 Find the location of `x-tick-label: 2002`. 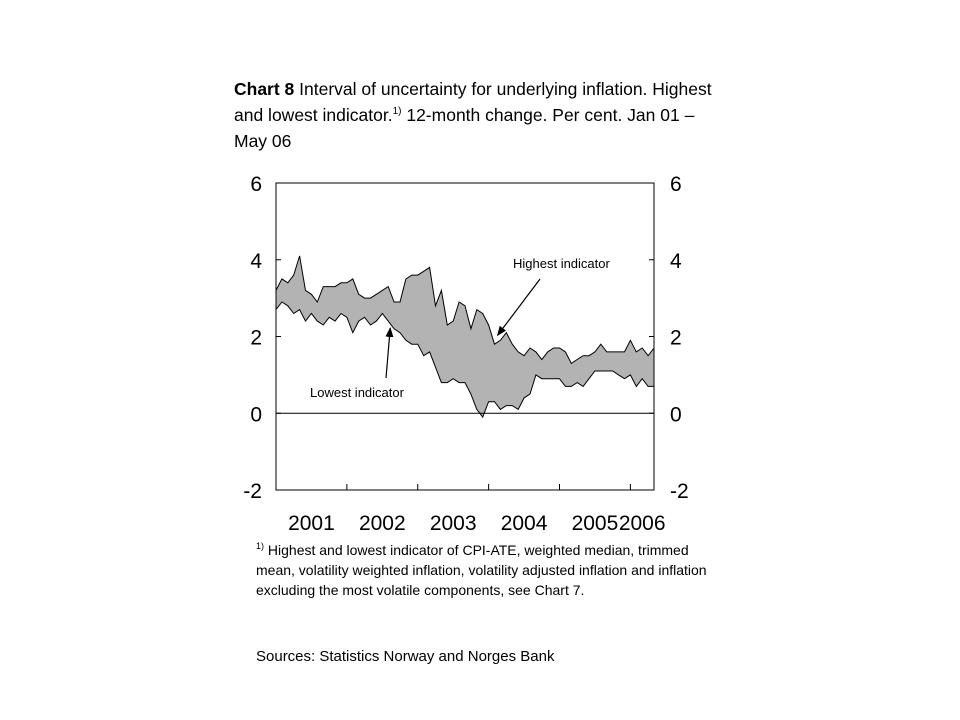

x-tick-label: 2002 is located at coordinates (382, 523).